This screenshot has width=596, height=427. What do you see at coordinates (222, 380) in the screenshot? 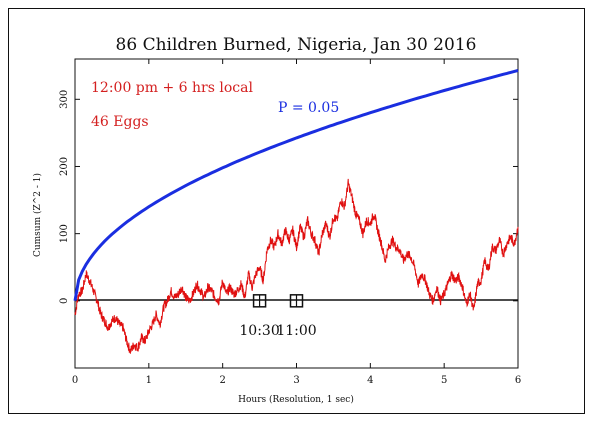
I see `x-tick-label: 2` at bounding box center [222, 380].